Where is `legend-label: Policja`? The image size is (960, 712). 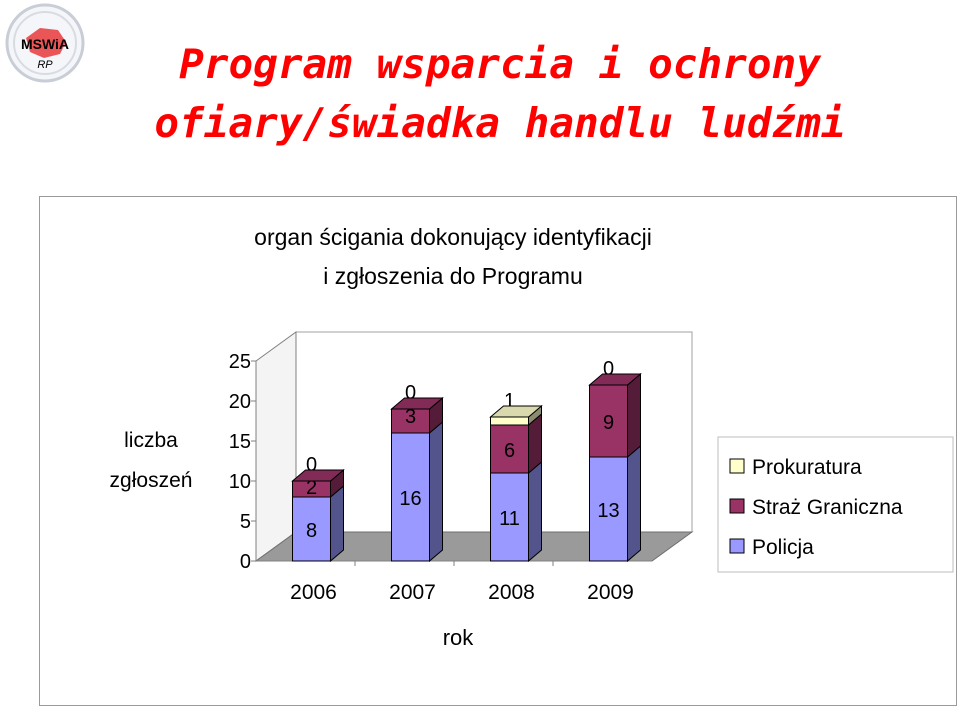
legend-label: Policja is located at coordinates (783, 547).